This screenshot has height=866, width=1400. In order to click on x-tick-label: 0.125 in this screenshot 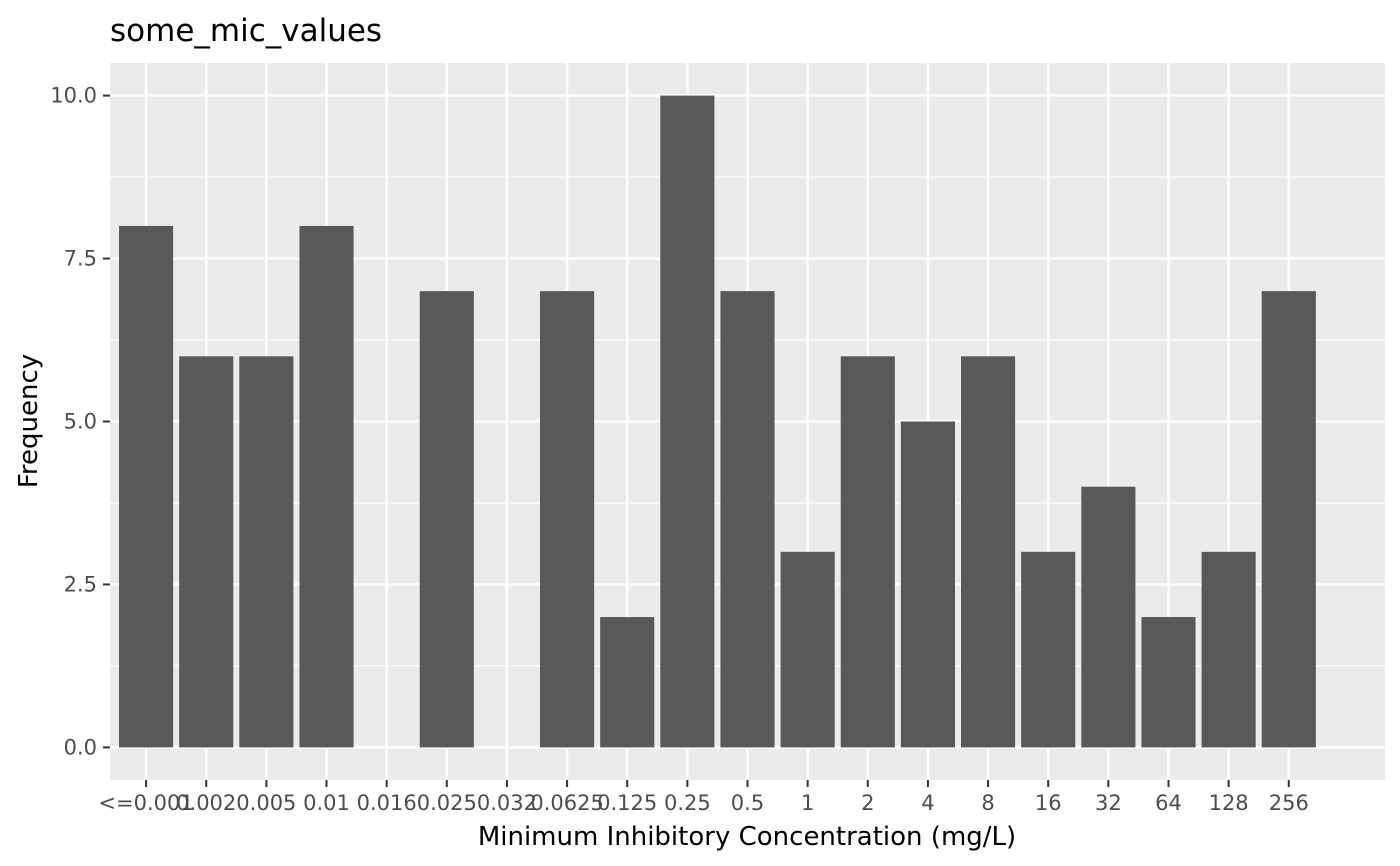, I will do `click(627, 803)`.